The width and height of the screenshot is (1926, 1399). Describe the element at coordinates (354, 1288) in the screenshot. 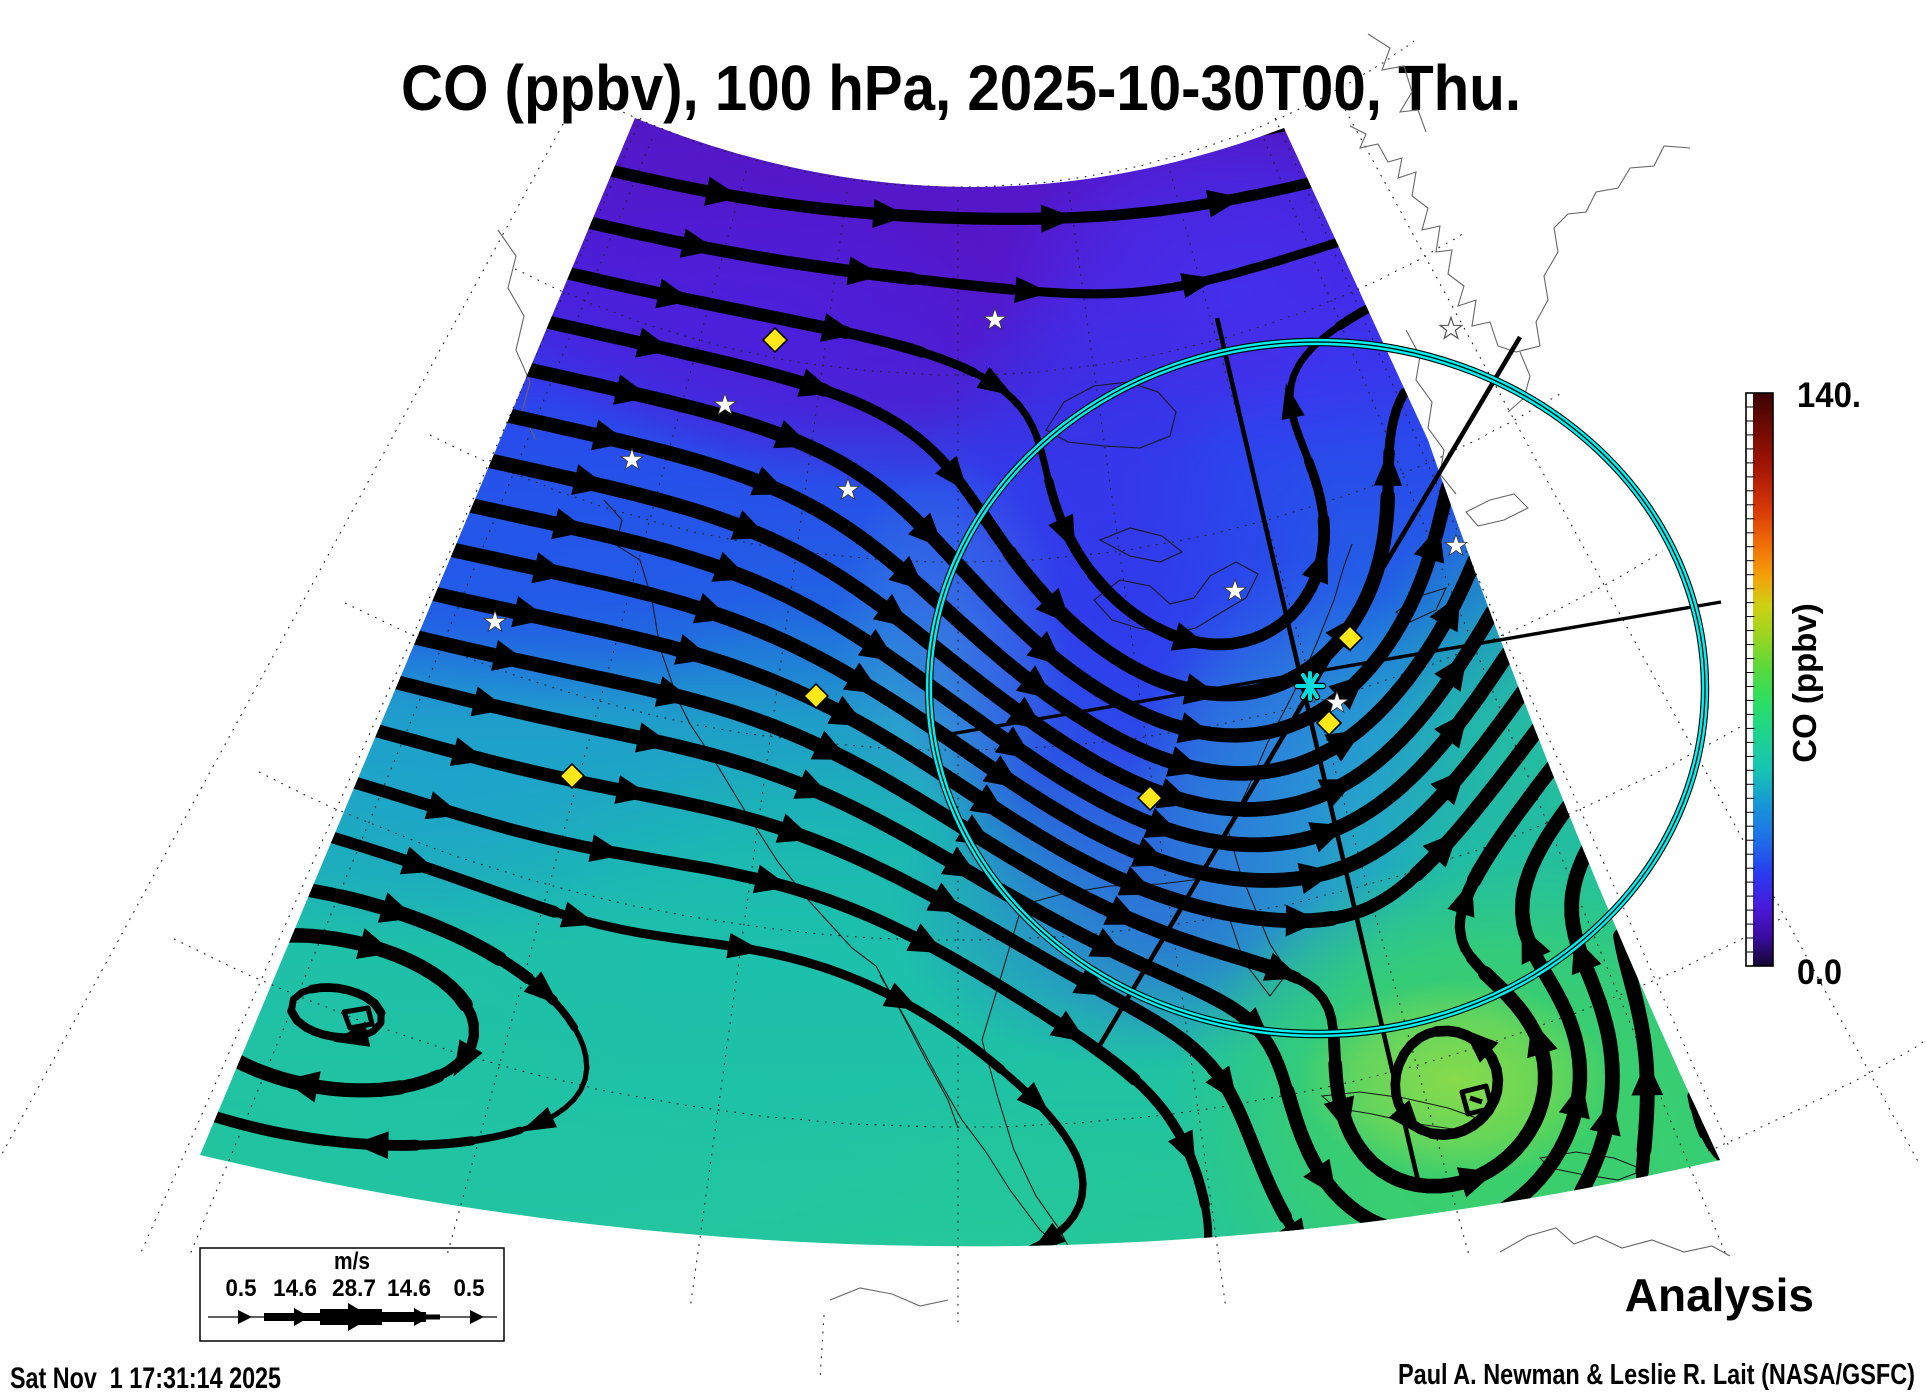

I see `svg-text: 28.7` at that location.